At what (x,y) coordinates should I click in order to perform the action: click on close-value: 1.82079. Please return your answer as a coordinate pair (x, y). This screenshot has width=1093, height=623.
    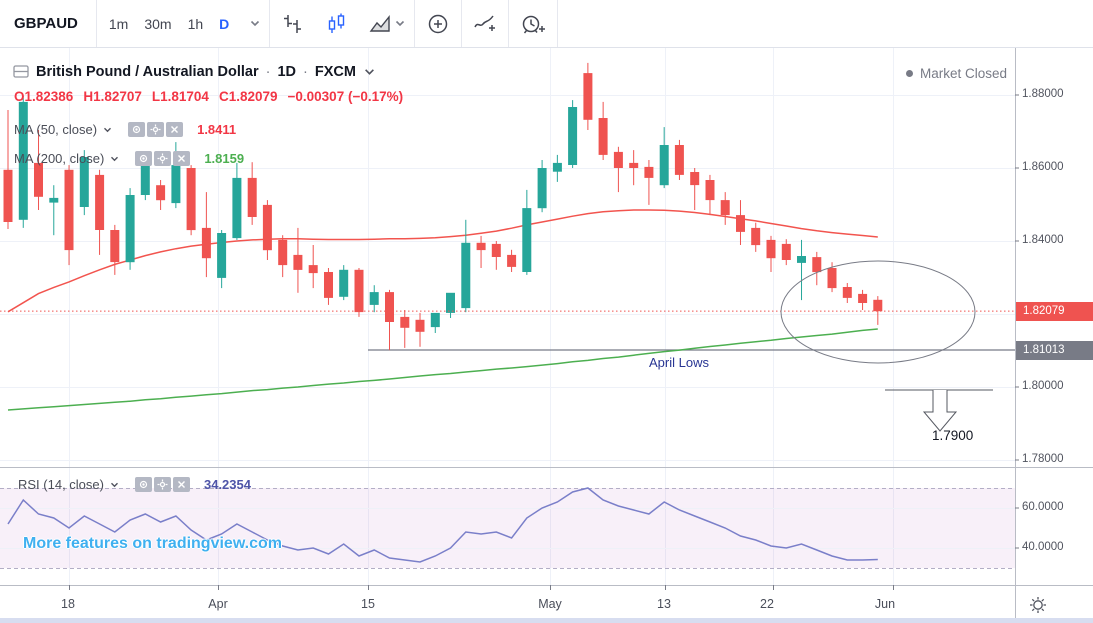
    Looking at the image, I should click on (253, 96).